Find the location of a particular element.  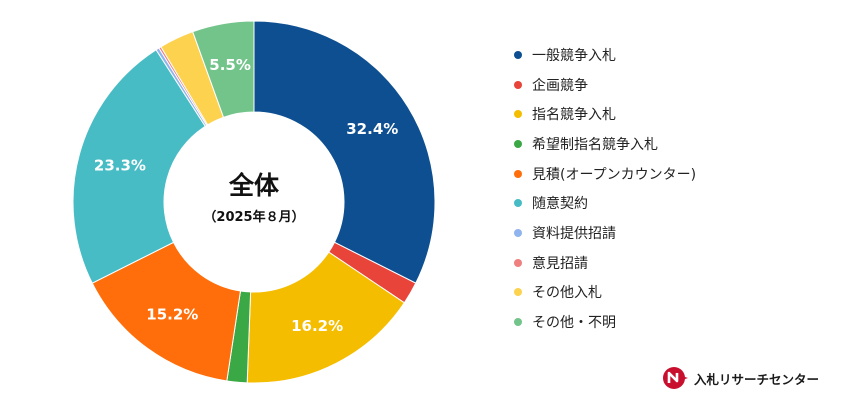

legend-item: 意見招請 is located at coordinates (605, 263).